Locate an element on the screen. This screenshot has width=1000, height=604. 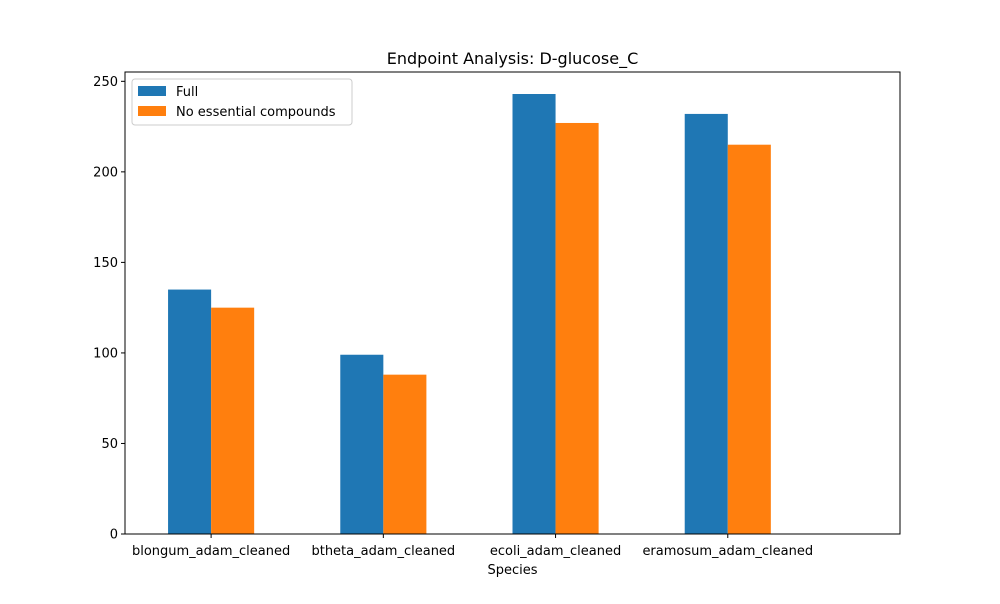
legend: Full No essential compounds is located at coordinates (242, 102).